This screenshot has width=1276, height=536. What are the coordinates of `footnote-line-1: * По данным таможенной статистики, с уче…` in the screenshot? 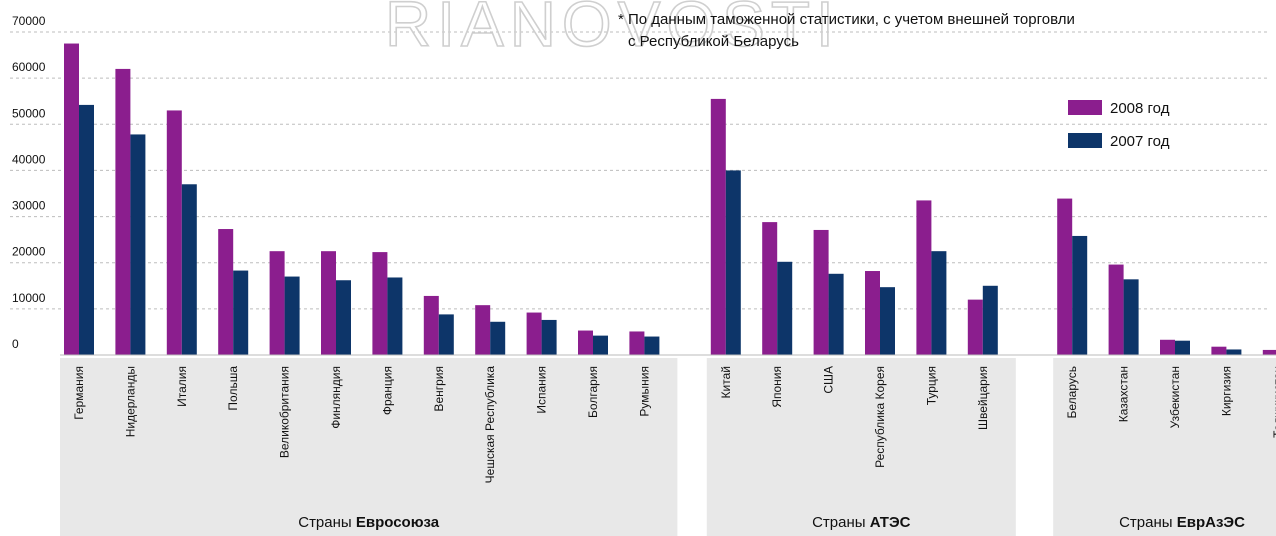 It's located at (846, 19).